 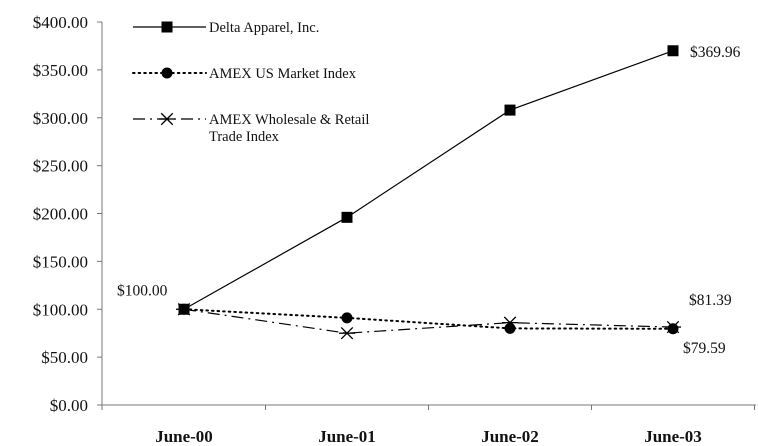 What do you see at coordinates (283, 74) in the screenshot?
I see `legend-label: AMEX US Market Index` at bounding box center [283, 74].